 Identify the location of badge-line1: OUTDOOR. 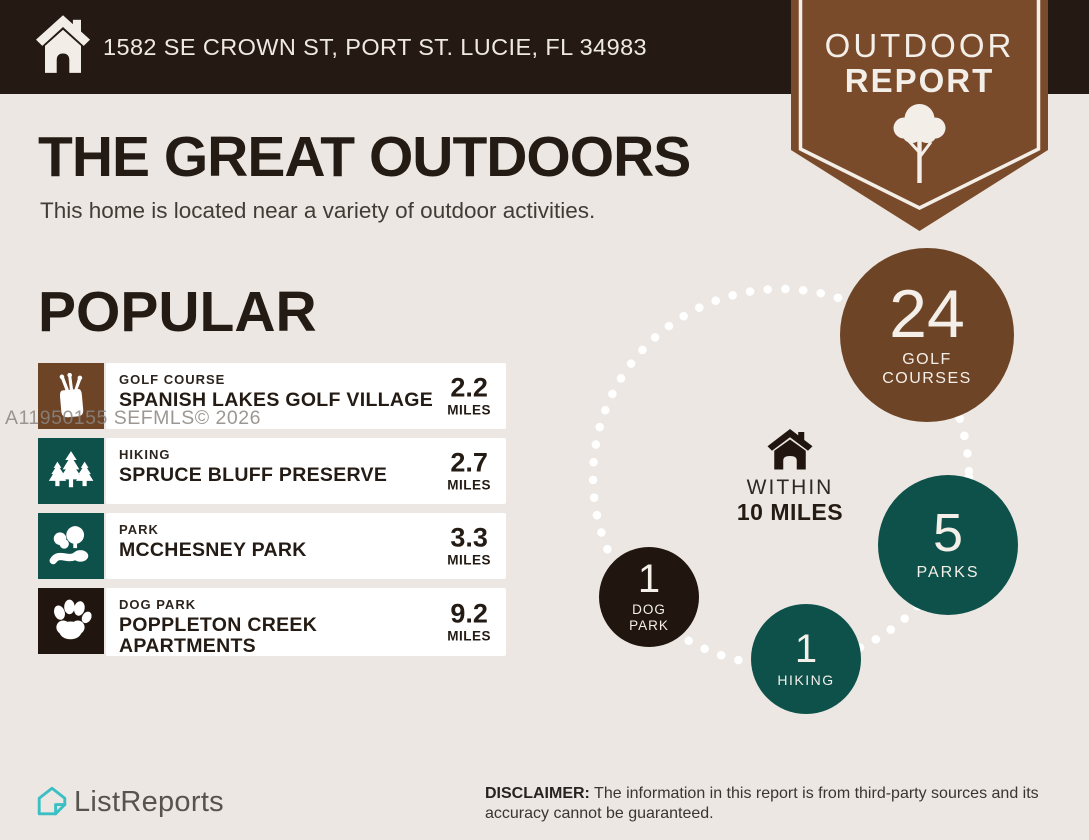
(919, 45).